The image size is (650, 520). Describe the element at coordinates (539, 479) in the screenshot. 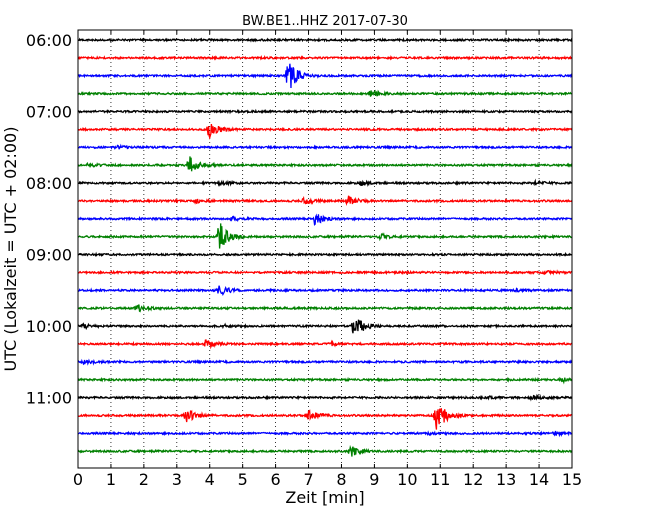

I see `x-tick-label: 14` at that location.